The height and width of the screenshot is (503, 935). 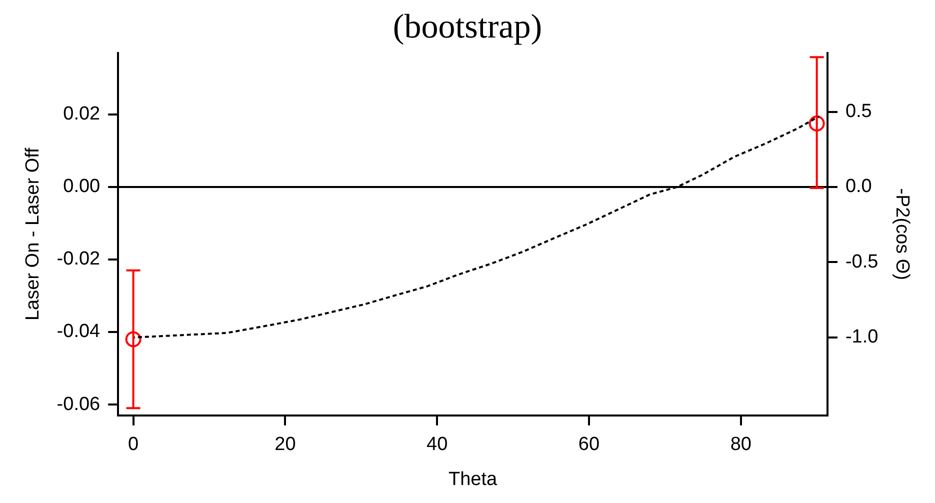 I want to click on y2-axis-title: -P2(cos Θ), so click(x=901, y=234).